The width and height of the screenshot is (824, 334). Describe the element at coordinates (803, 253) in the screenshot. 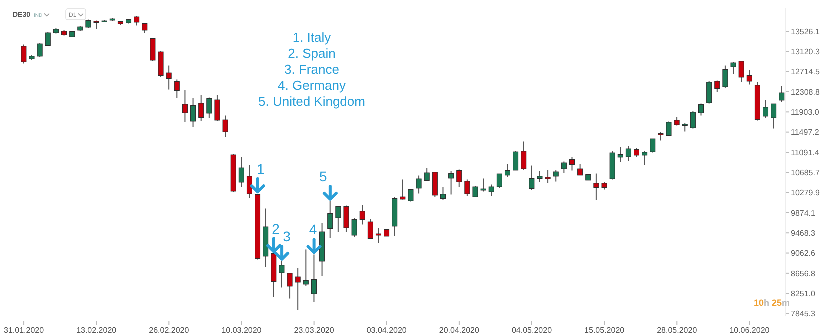

I see `y-tick-label: 9062.6` at that location.